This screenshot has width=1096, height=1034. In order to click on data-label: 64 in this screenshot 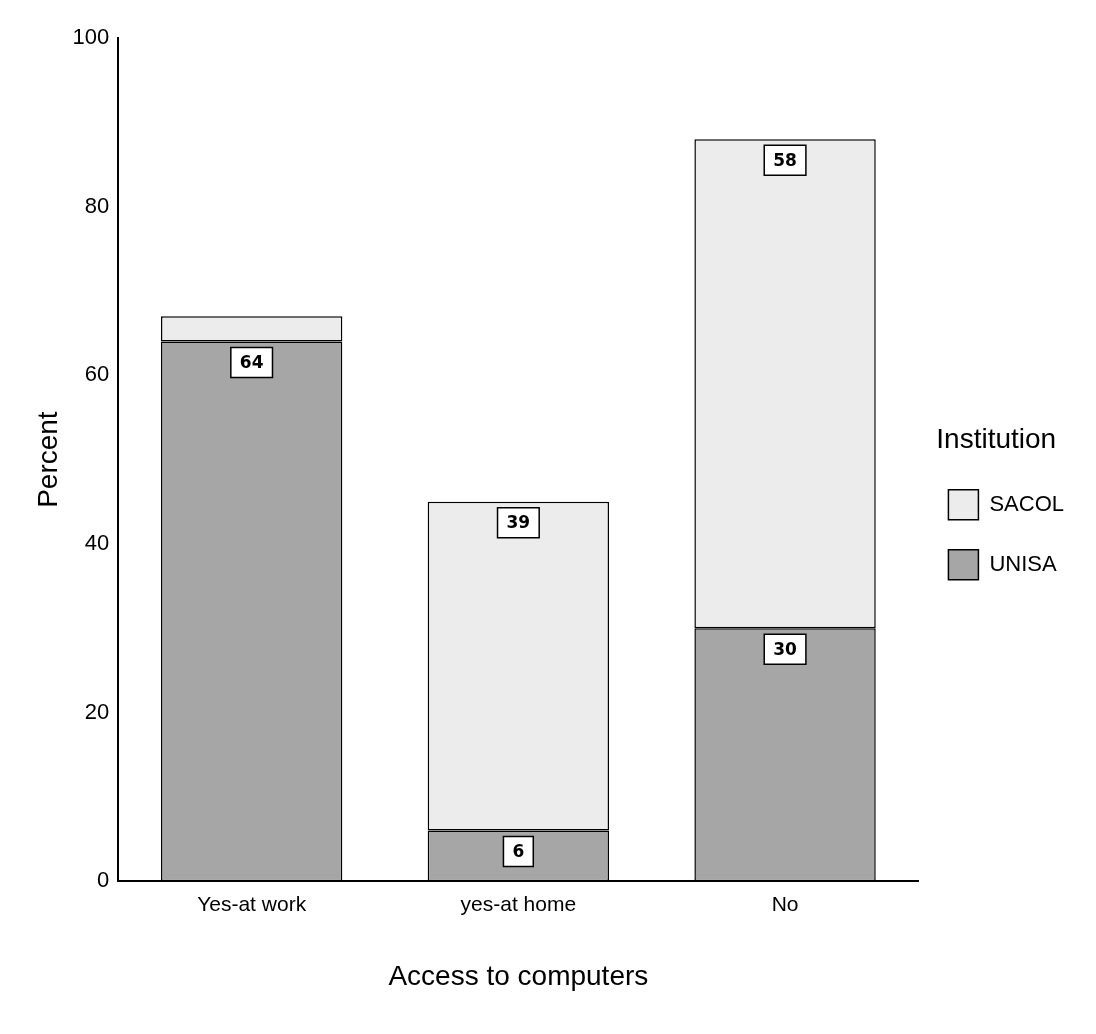, I will do `click(251, 361)`.